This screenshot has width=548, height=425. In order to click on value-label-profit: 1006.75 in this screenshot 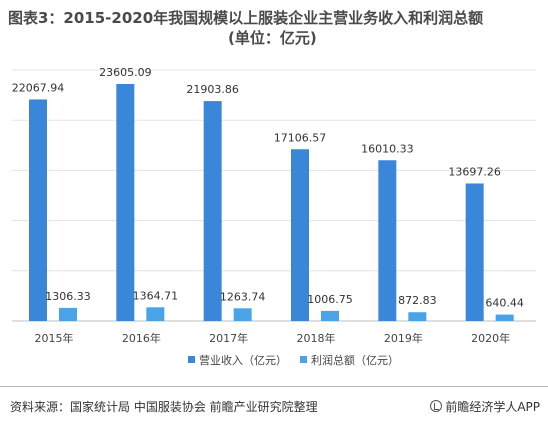, I will do `click(330, 299)`.